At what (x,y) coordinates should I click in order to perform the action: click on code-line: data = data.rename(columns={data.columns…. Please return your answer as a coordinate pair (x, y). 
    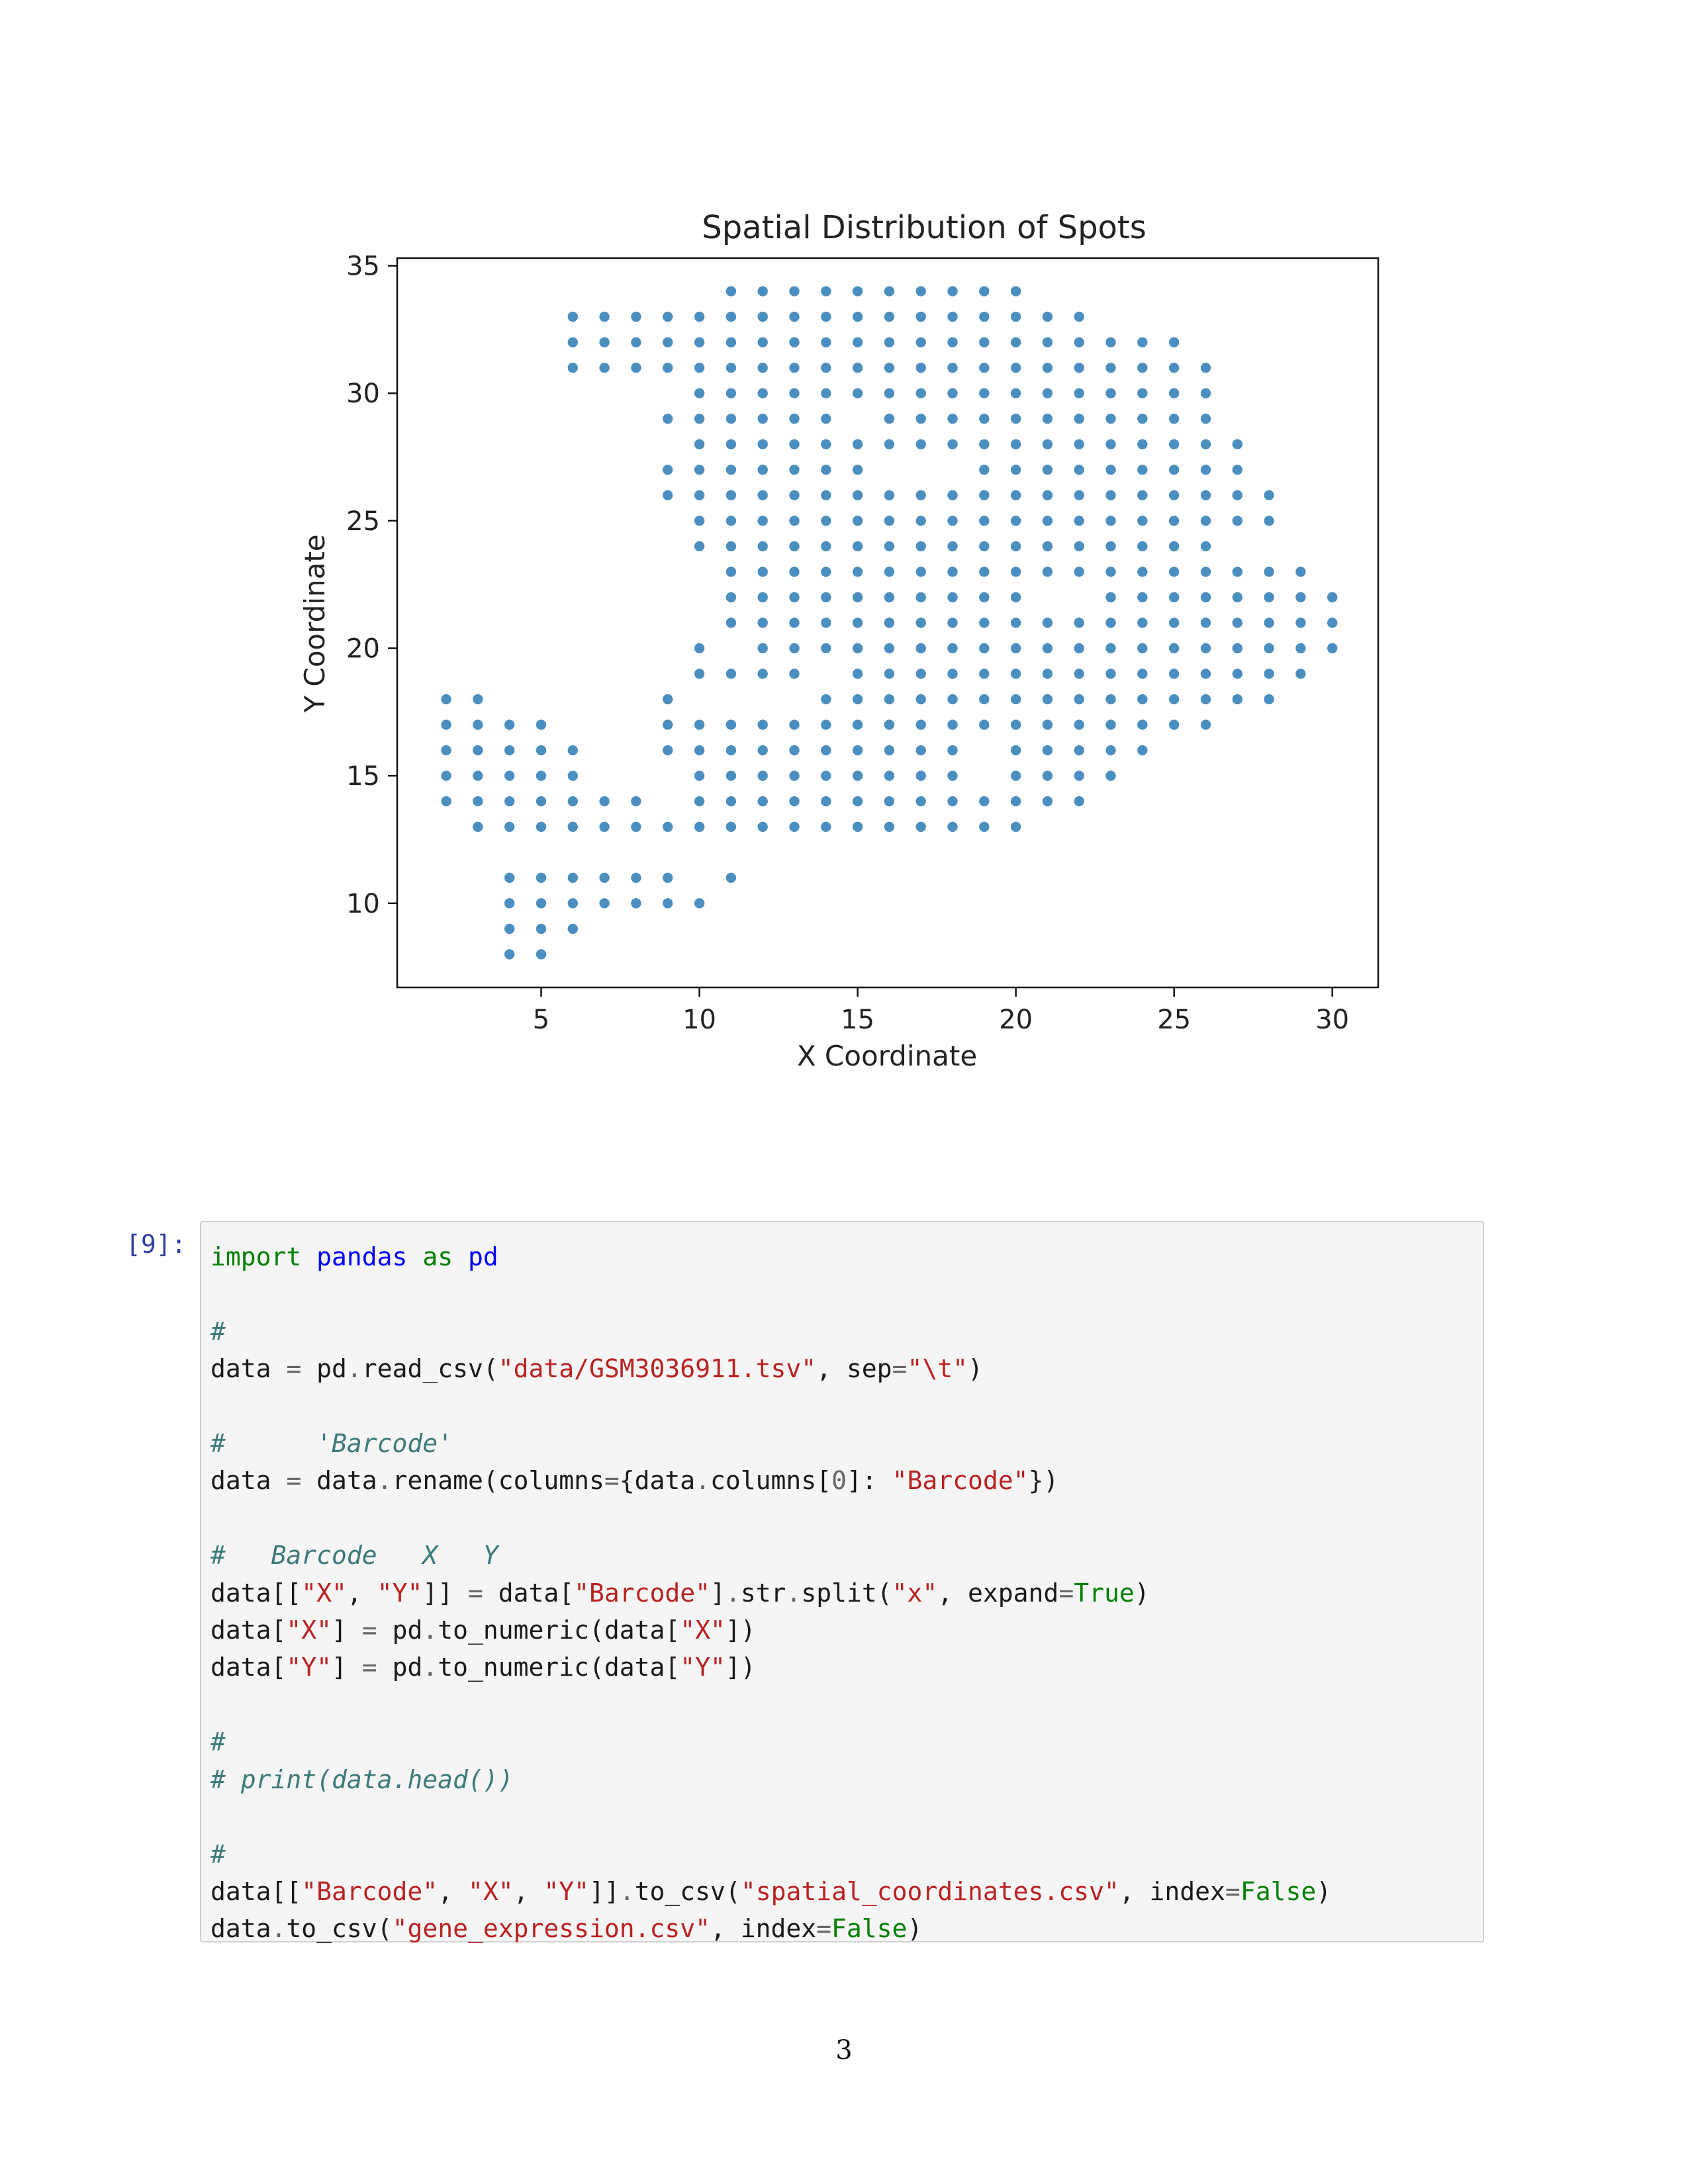
    Looking at the image, I should click on (635, 1481).